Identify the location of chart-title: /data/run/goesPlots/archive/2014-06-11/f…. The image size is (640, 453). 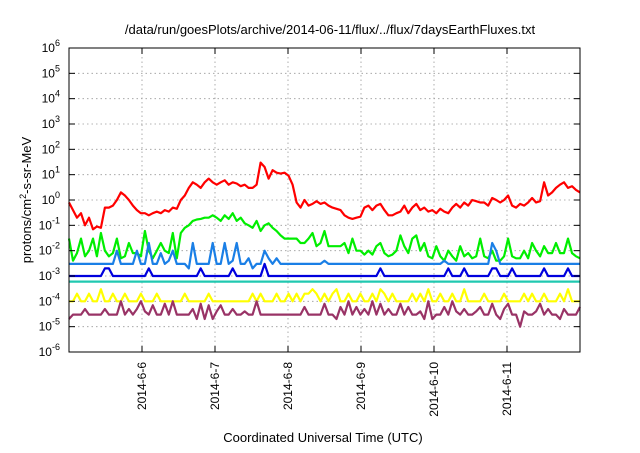
(330, 29).